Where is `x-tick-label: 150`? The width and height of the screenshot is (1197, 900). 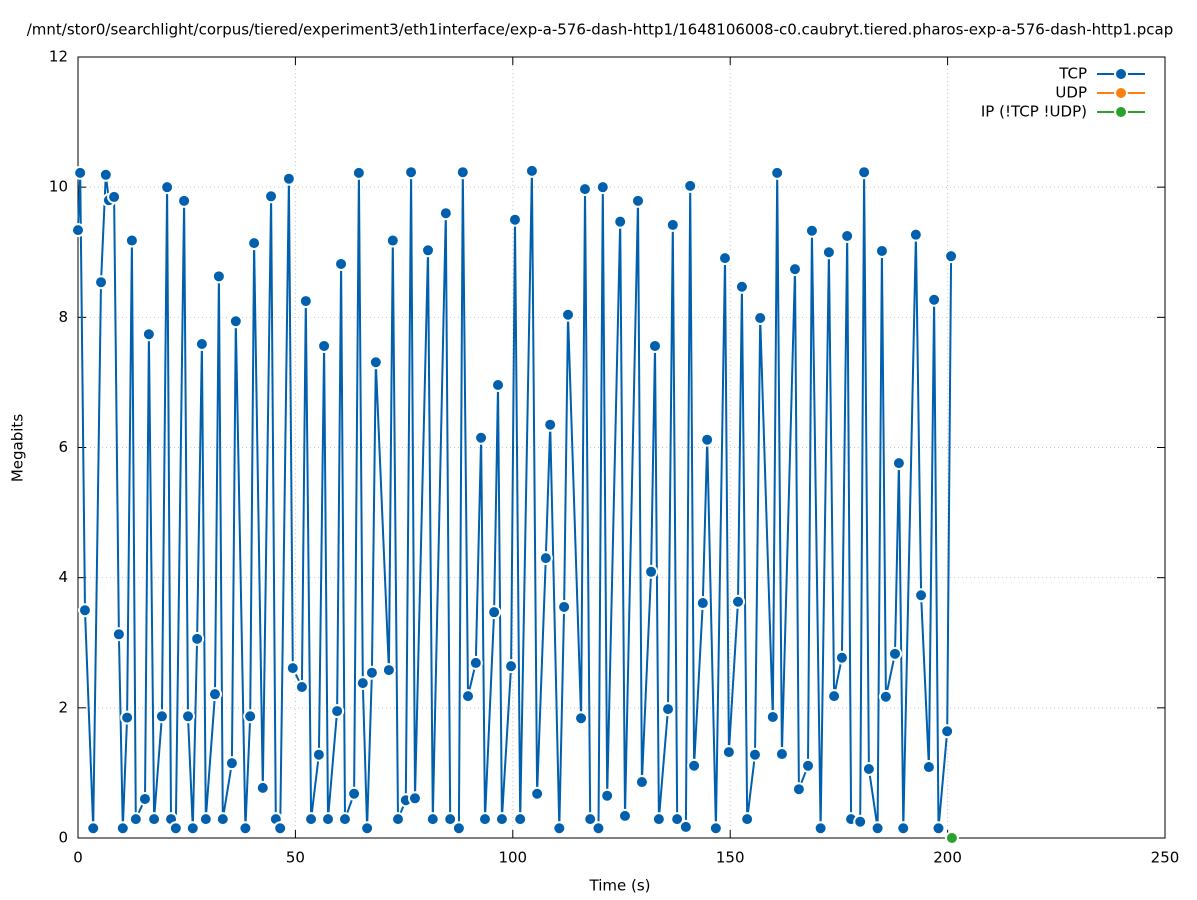 x-tick-label: 150 is located at coordinates (730, 858).